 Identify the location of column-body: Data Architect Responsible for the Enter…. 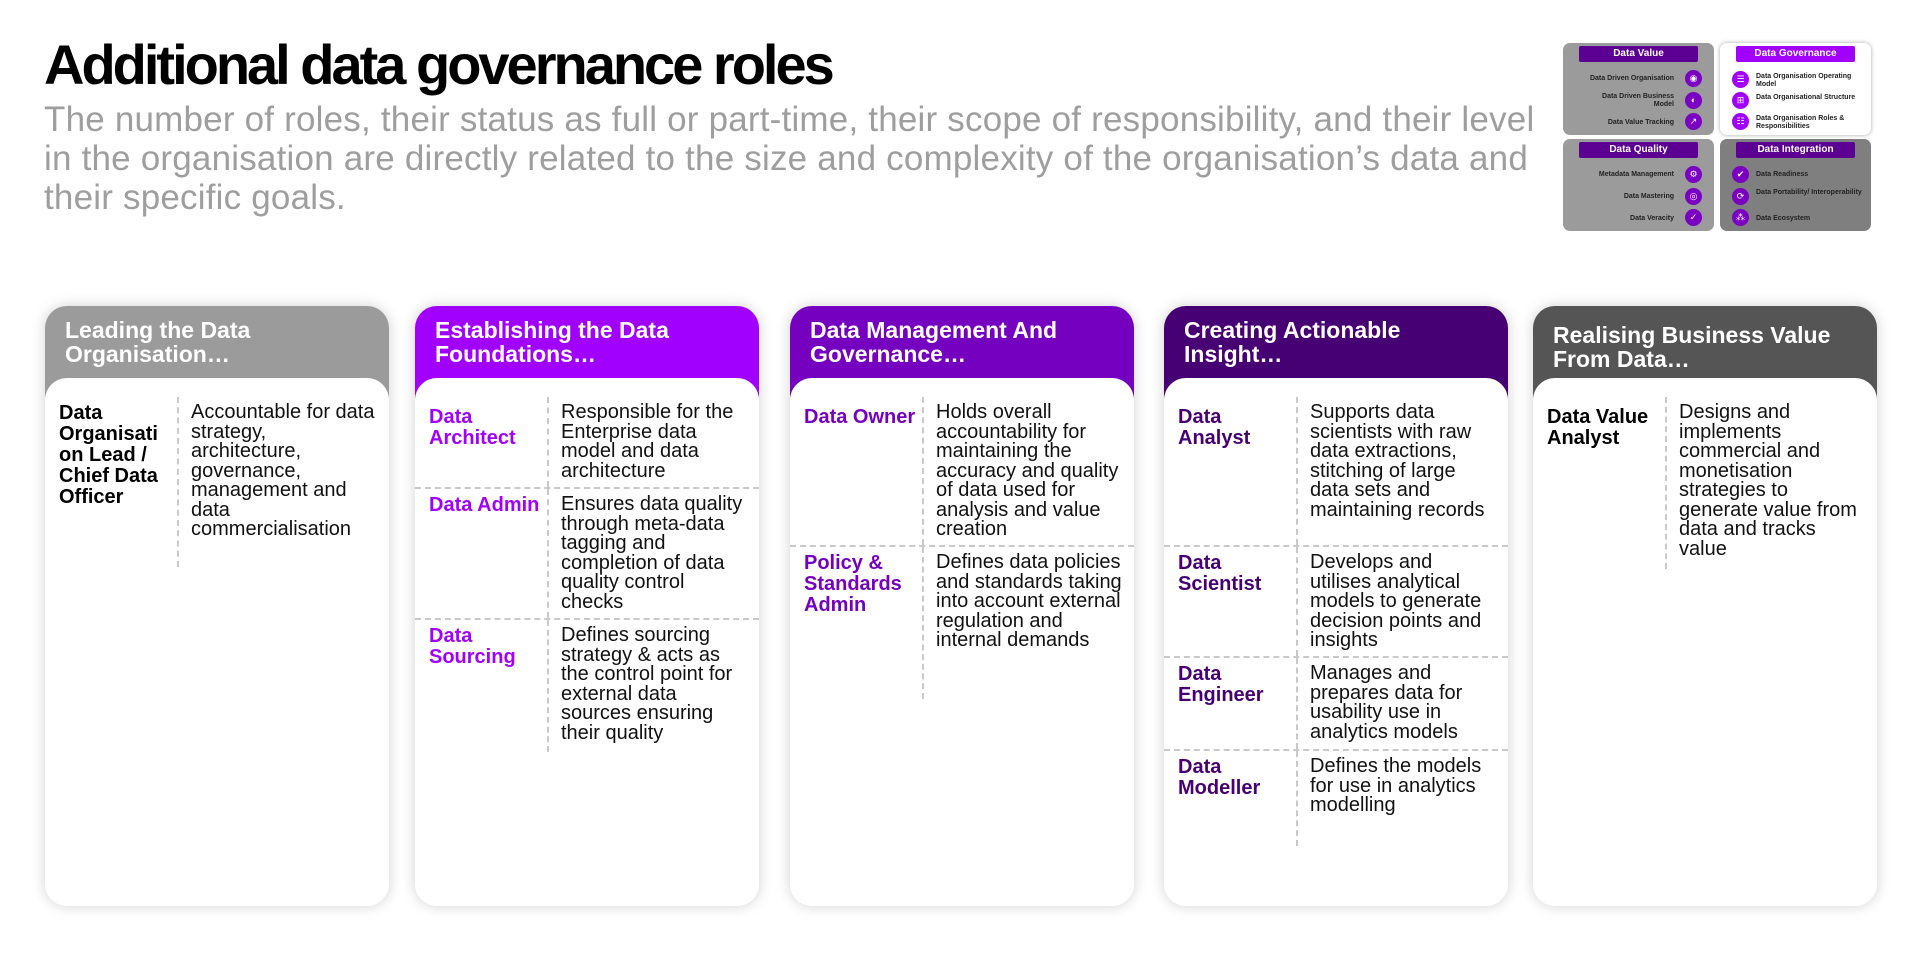
(587, 642).